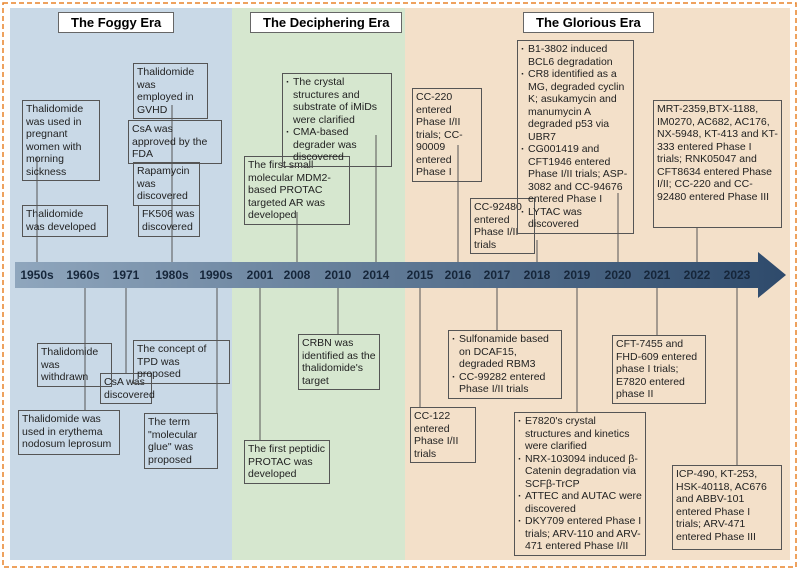  Describe the element at coordinates (443, 435) in the screenshot. I see `event-box: CC-122 entered Phase I/II trials` at that location.